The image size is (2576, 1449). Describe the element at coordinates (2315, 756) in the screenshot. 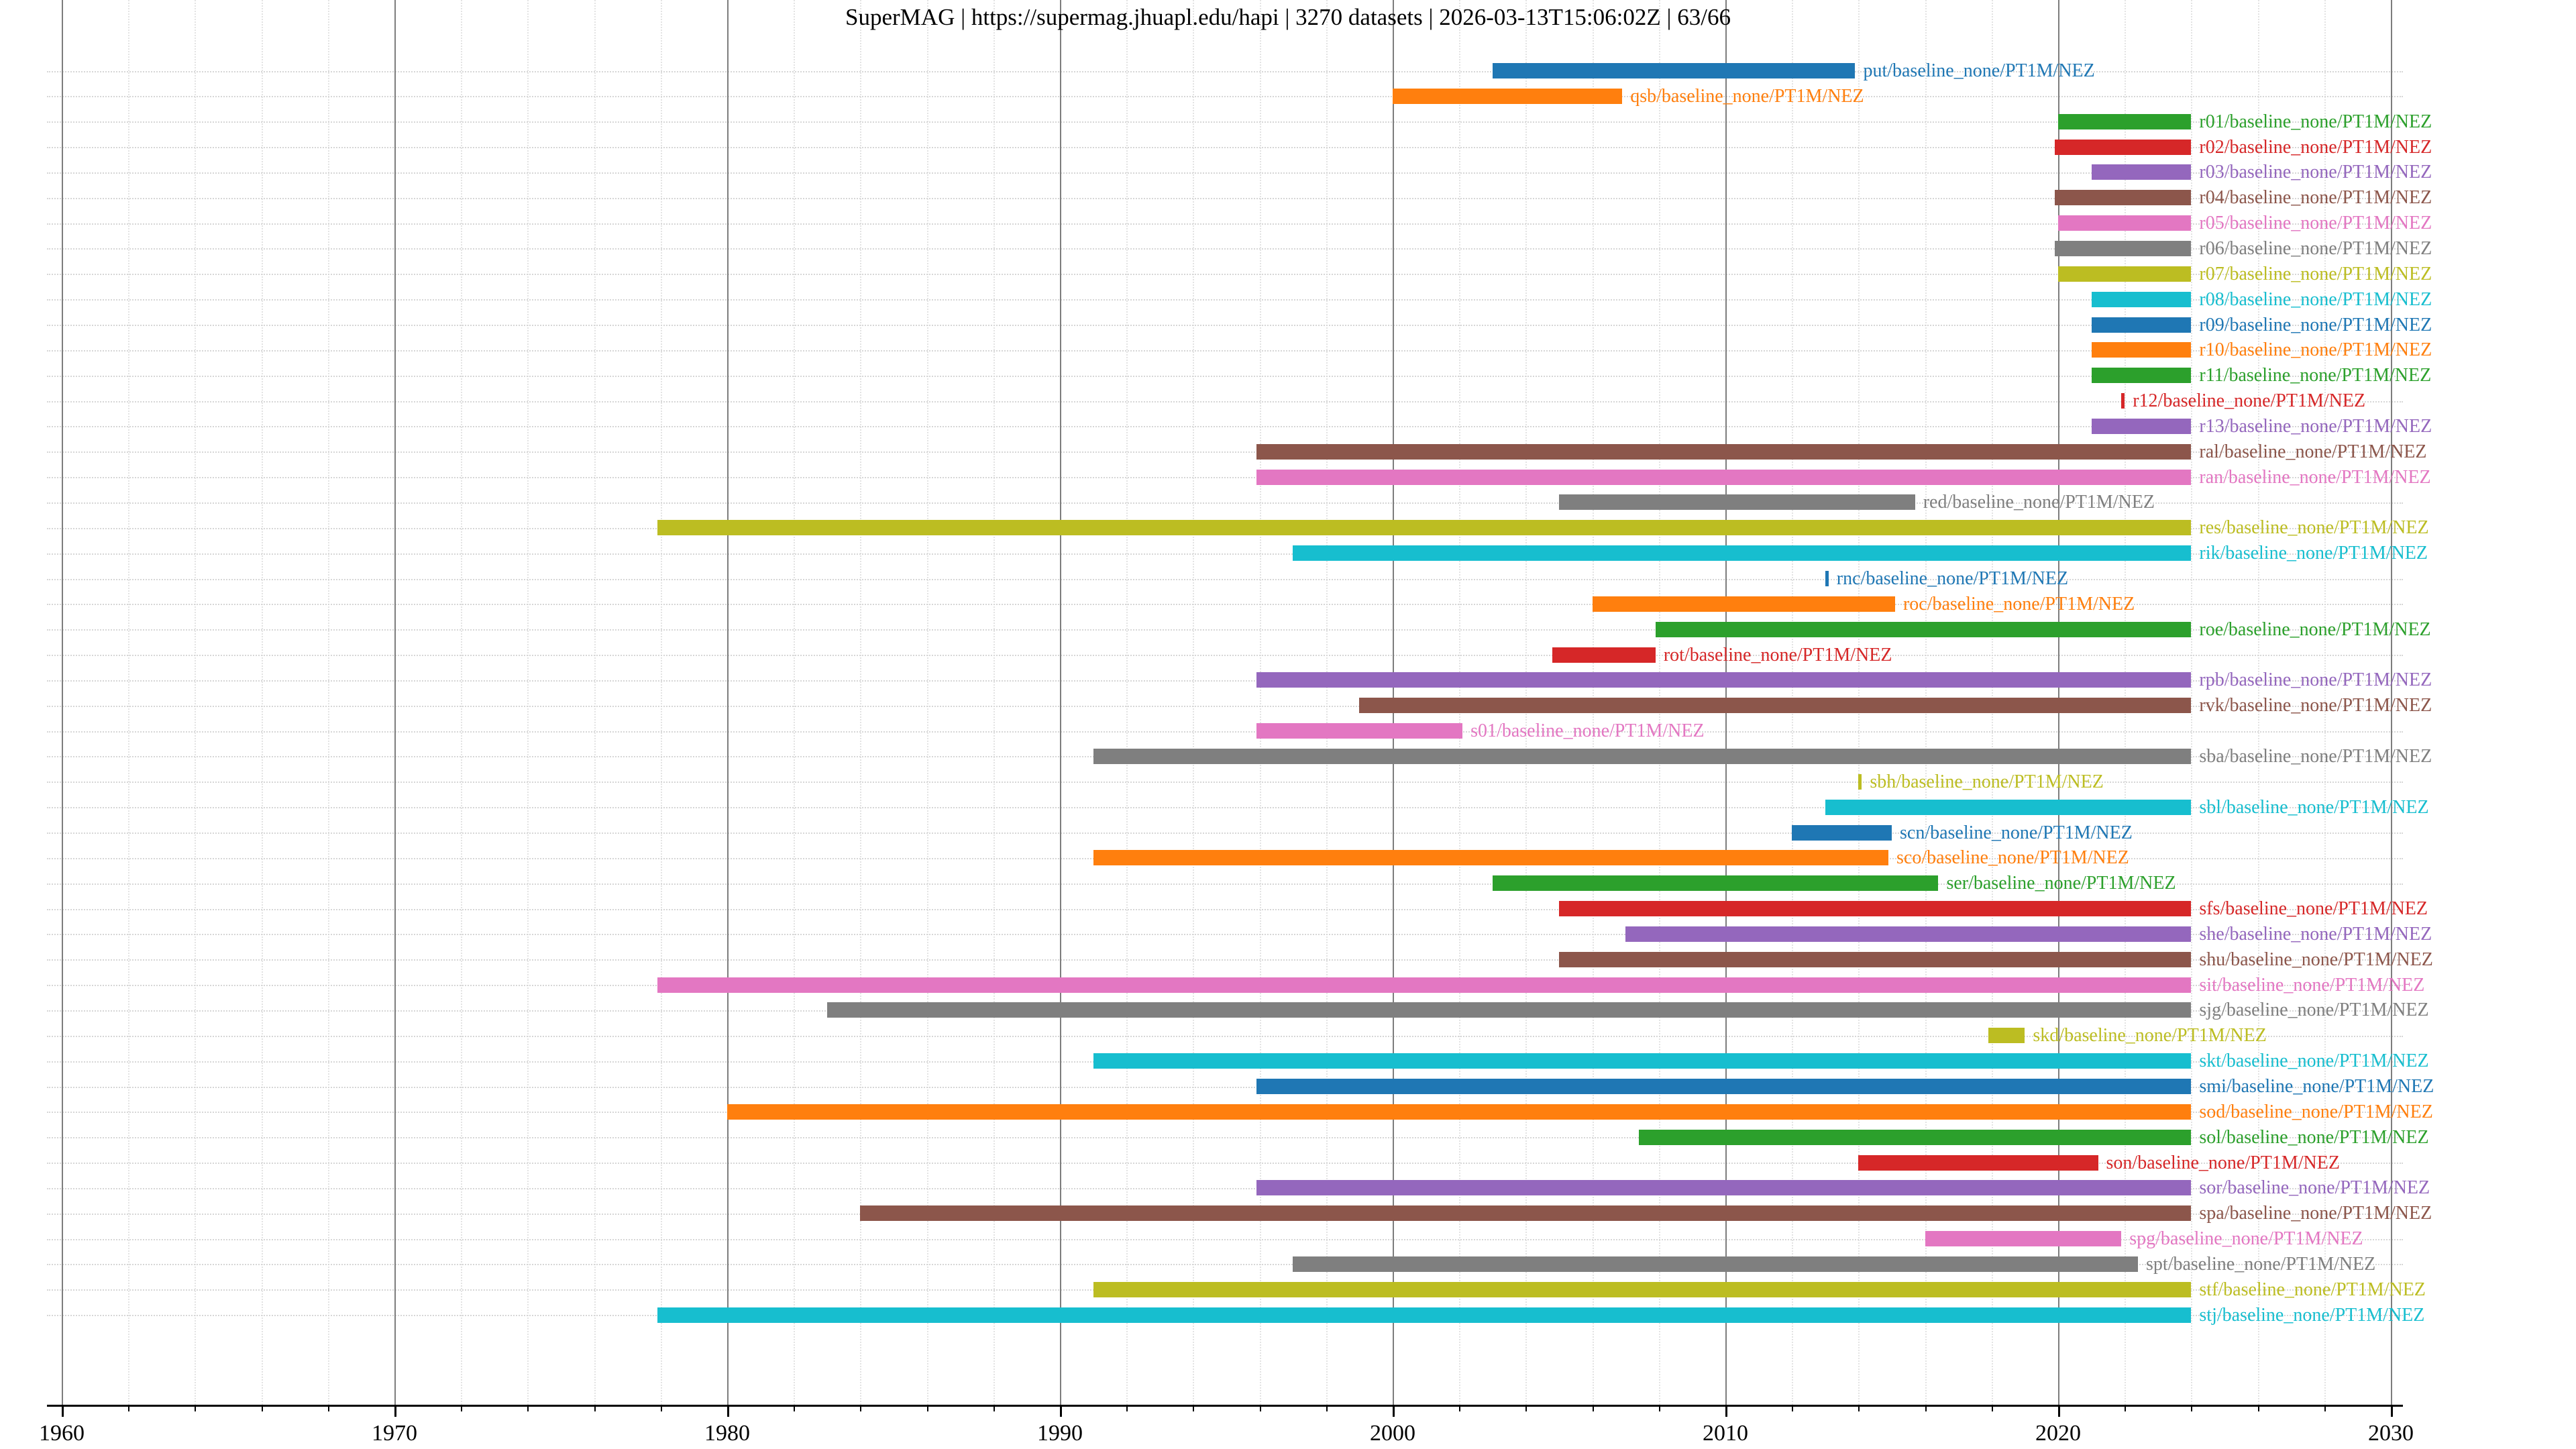

I see `dataset-label: sba/baseline_none/PT1M/NEZ` at that location.